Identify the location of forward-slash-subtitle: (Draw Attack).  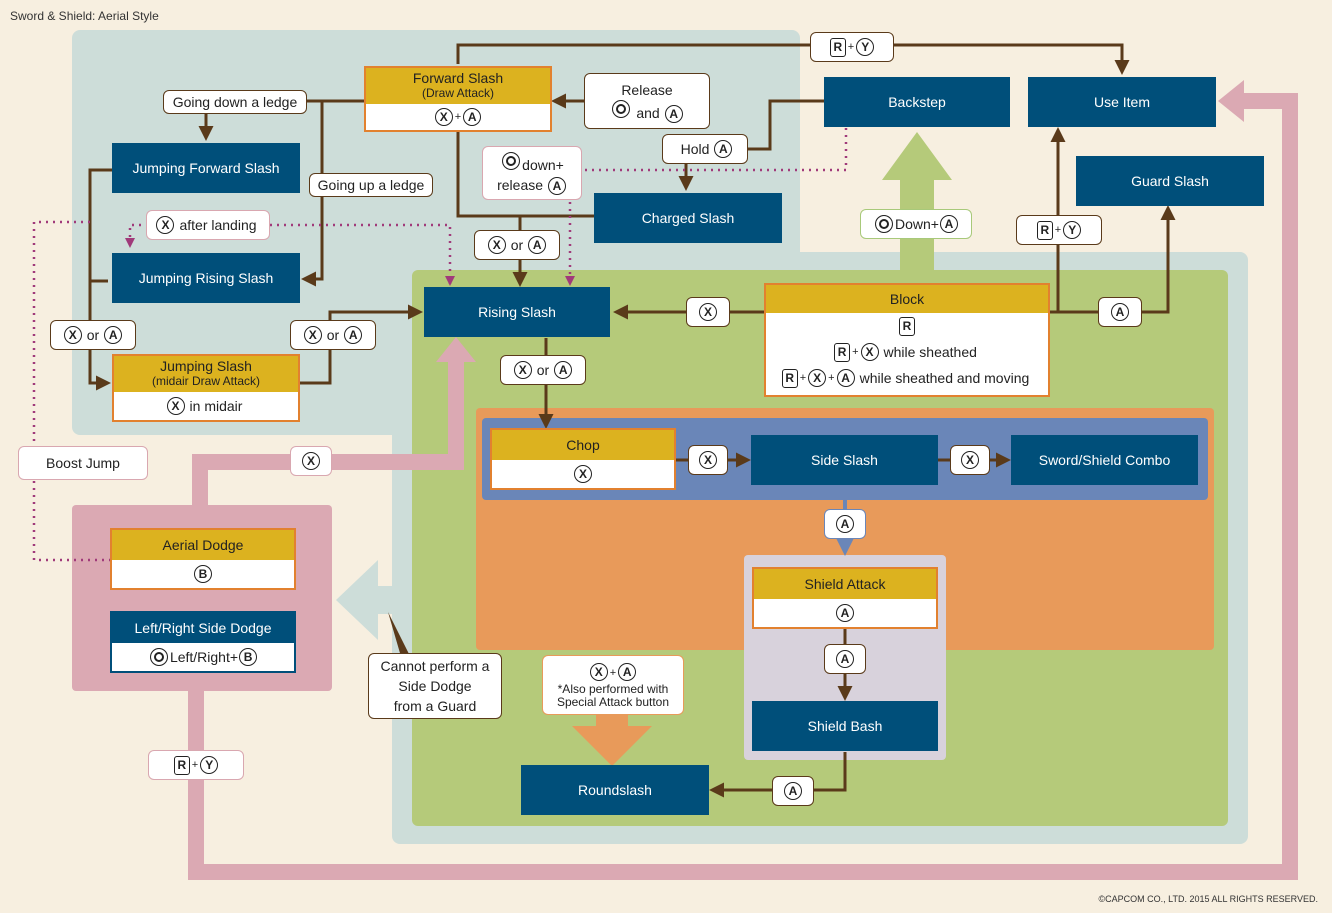
(457, 93).